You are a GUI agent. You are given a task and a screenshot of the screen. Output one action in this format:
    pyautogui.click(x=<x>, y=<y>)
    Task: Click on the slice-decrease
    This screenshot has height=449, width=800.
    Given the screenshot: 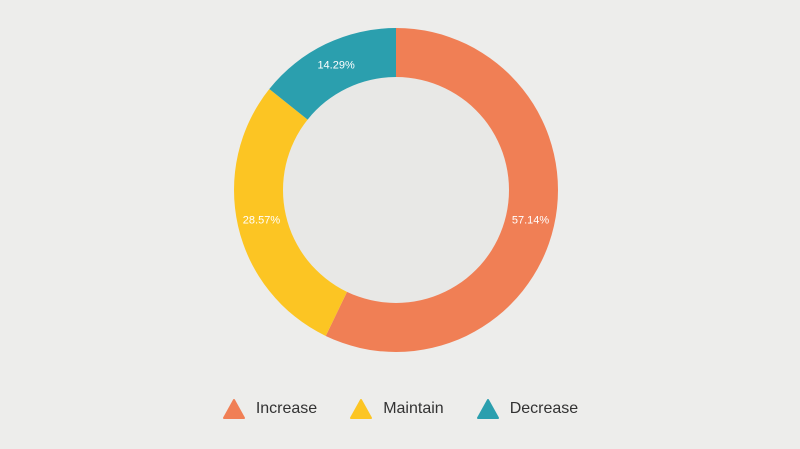 What is the action you would take?
    pyautogui.click(x=332, y=74)
    